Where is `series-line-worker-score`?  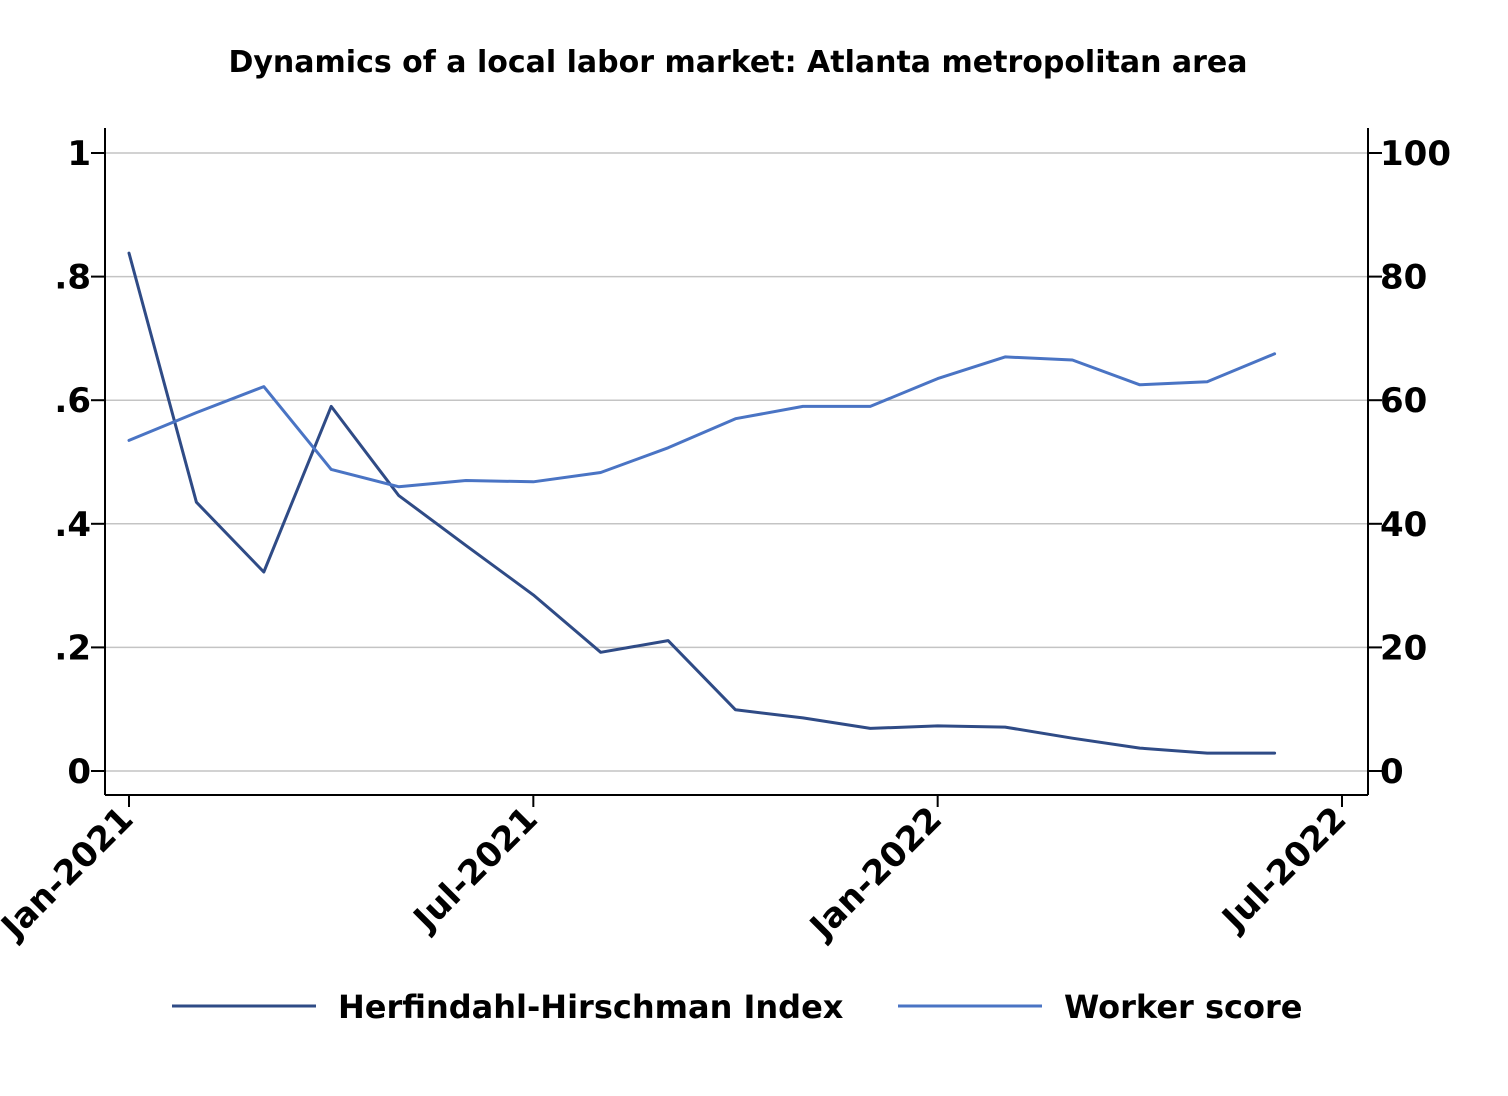 series-line-worker-score is located at coordinates (702, 420).